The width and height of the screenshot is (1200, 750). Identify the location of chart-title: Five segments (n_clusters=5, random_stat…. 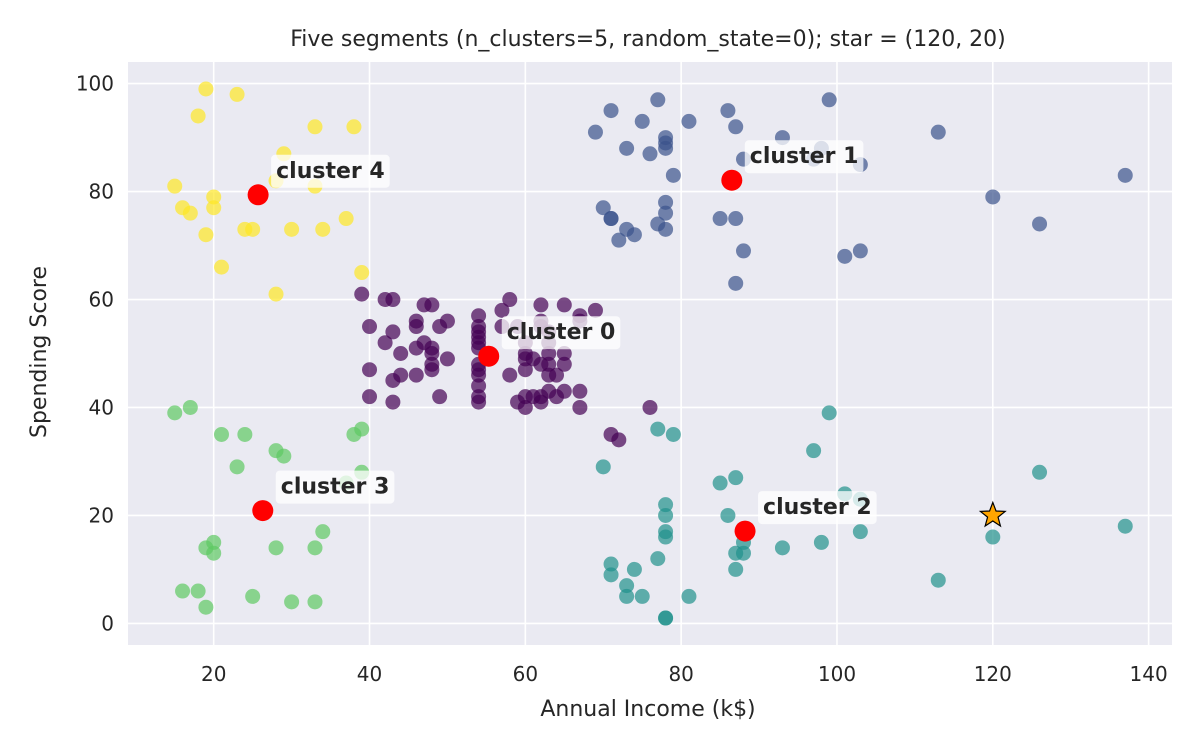
(648, 39).